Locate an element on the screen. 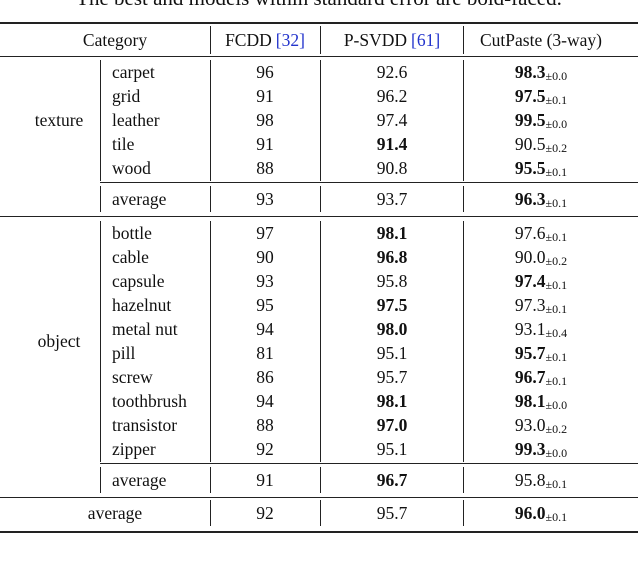 Image resolution: width=638 pixels, height=566 pixels. value: 97.0 is located at coordinates (392, 425).